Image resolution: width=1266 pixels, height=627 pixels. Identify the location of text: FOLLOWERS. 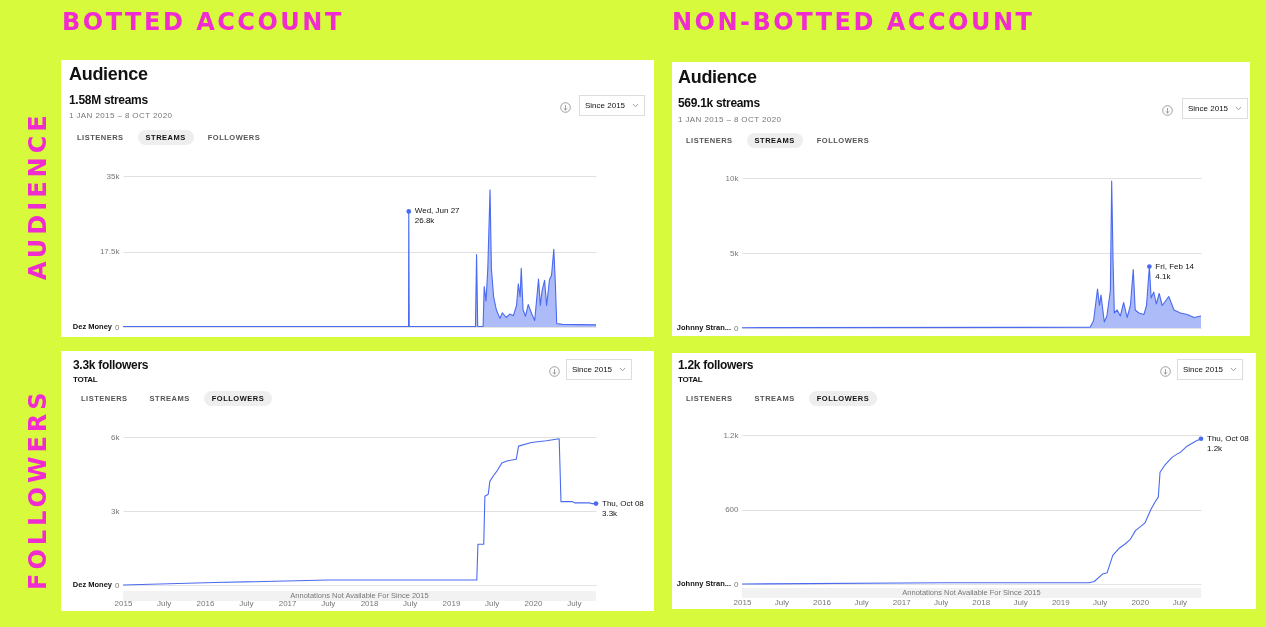
(38, 489).